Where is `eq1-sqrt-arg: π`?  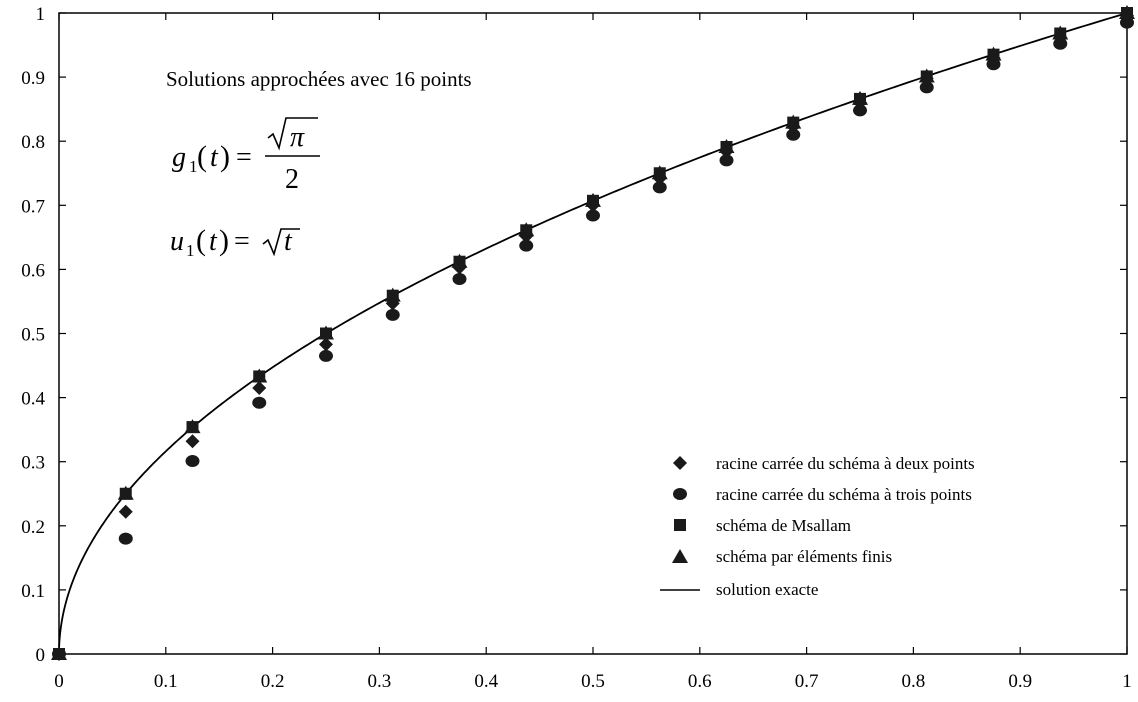 eq1-sqrt-arg: π is located at coordinates (297, 137).